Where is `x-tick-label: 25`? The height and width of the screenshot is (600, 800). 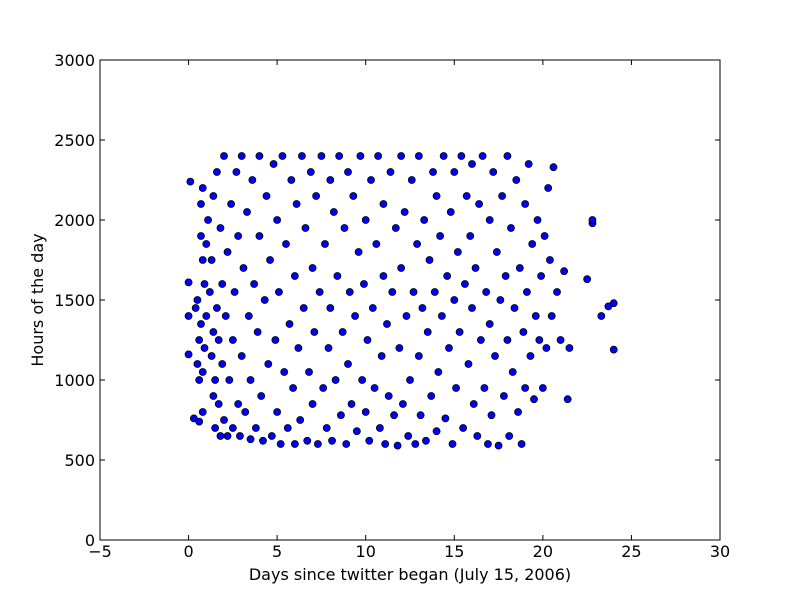 x-tick-label: 25 is located at coordinates (631, 551).